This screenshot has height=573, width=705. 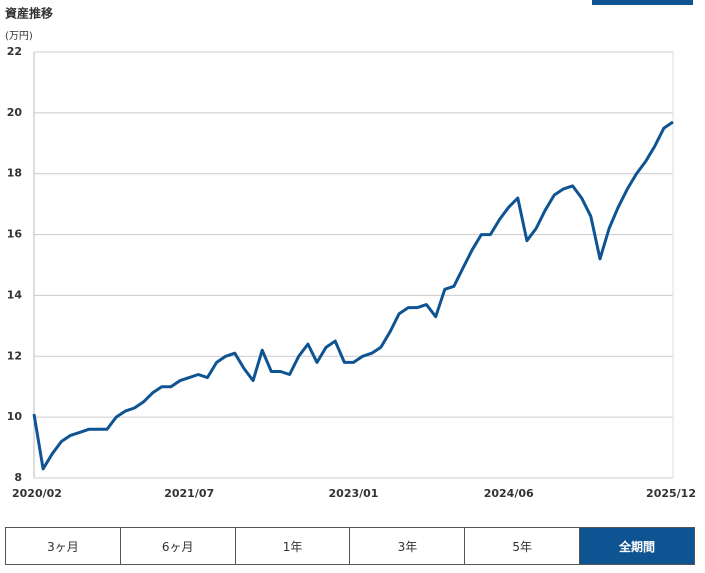 What do you see at coordinates (15, 234) in the screenshot?
I see `y-tick-label: 16` at bounding box center [15, 234].